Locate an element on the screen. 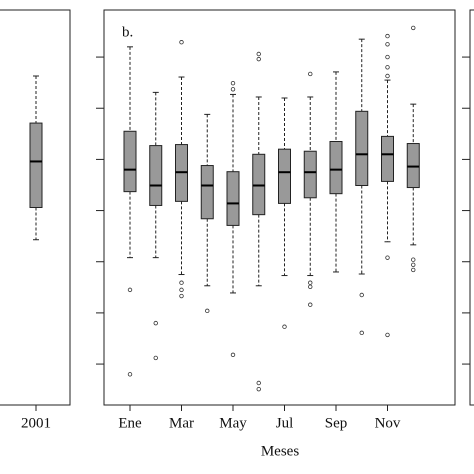  x-tick-label: 2001 is located at coordinates (36, 423).